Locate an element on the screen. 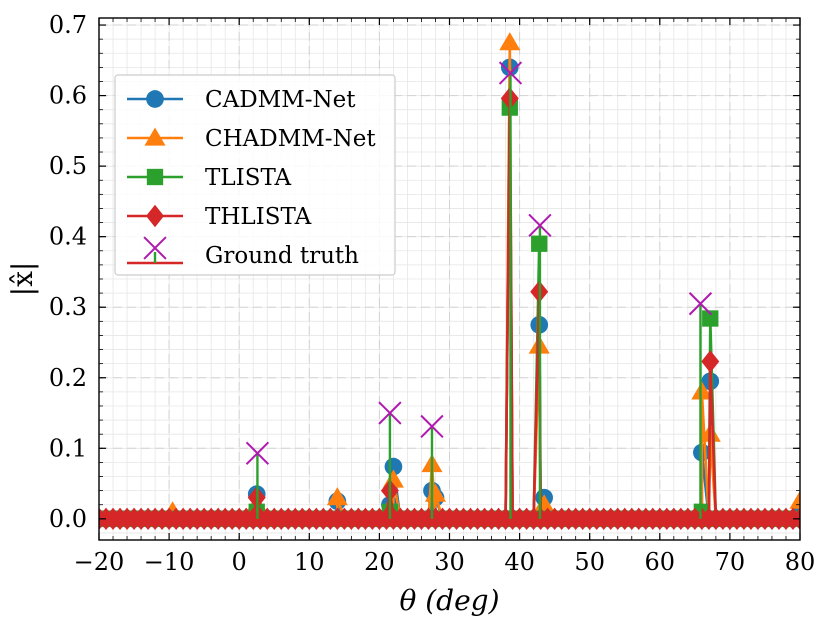 This screenshot has height=634, width=830. y-tick-label: 0.5 is located at coordinates (68, 166).